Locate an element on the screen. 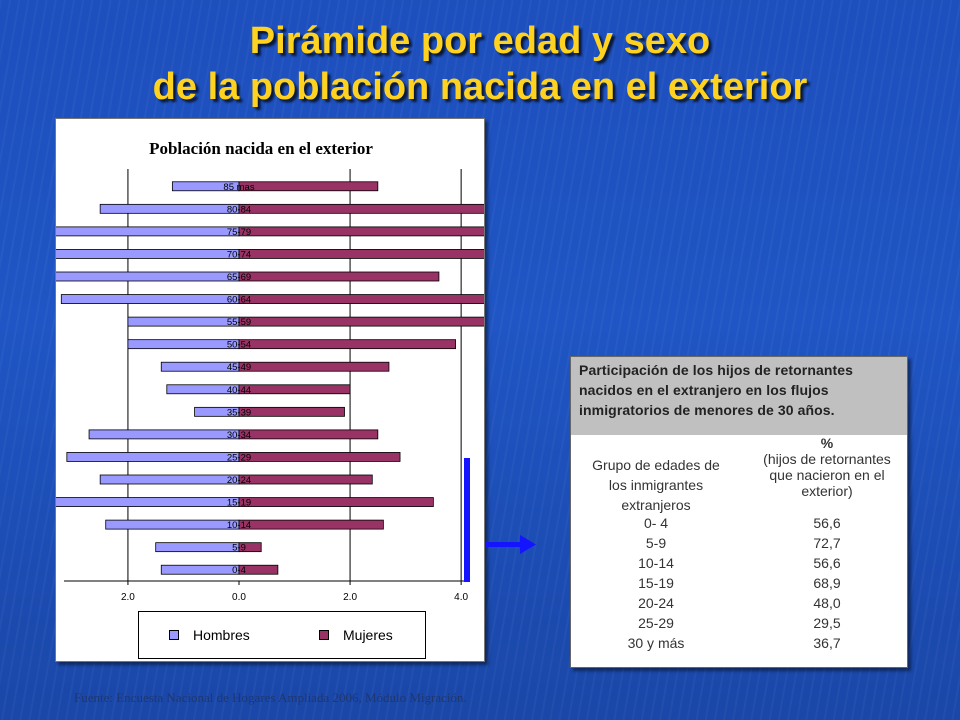 This screenshot has width=960, height=720. table-row: 5-9 72,7 is located at coordinates (739, 543).